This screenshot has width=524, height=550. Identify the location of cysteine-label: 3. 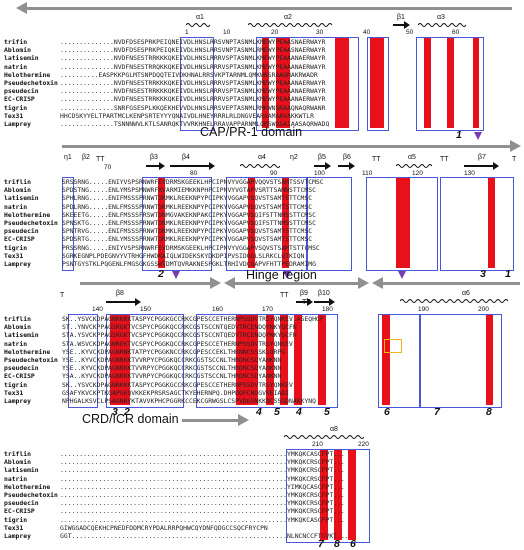
(483, 274).